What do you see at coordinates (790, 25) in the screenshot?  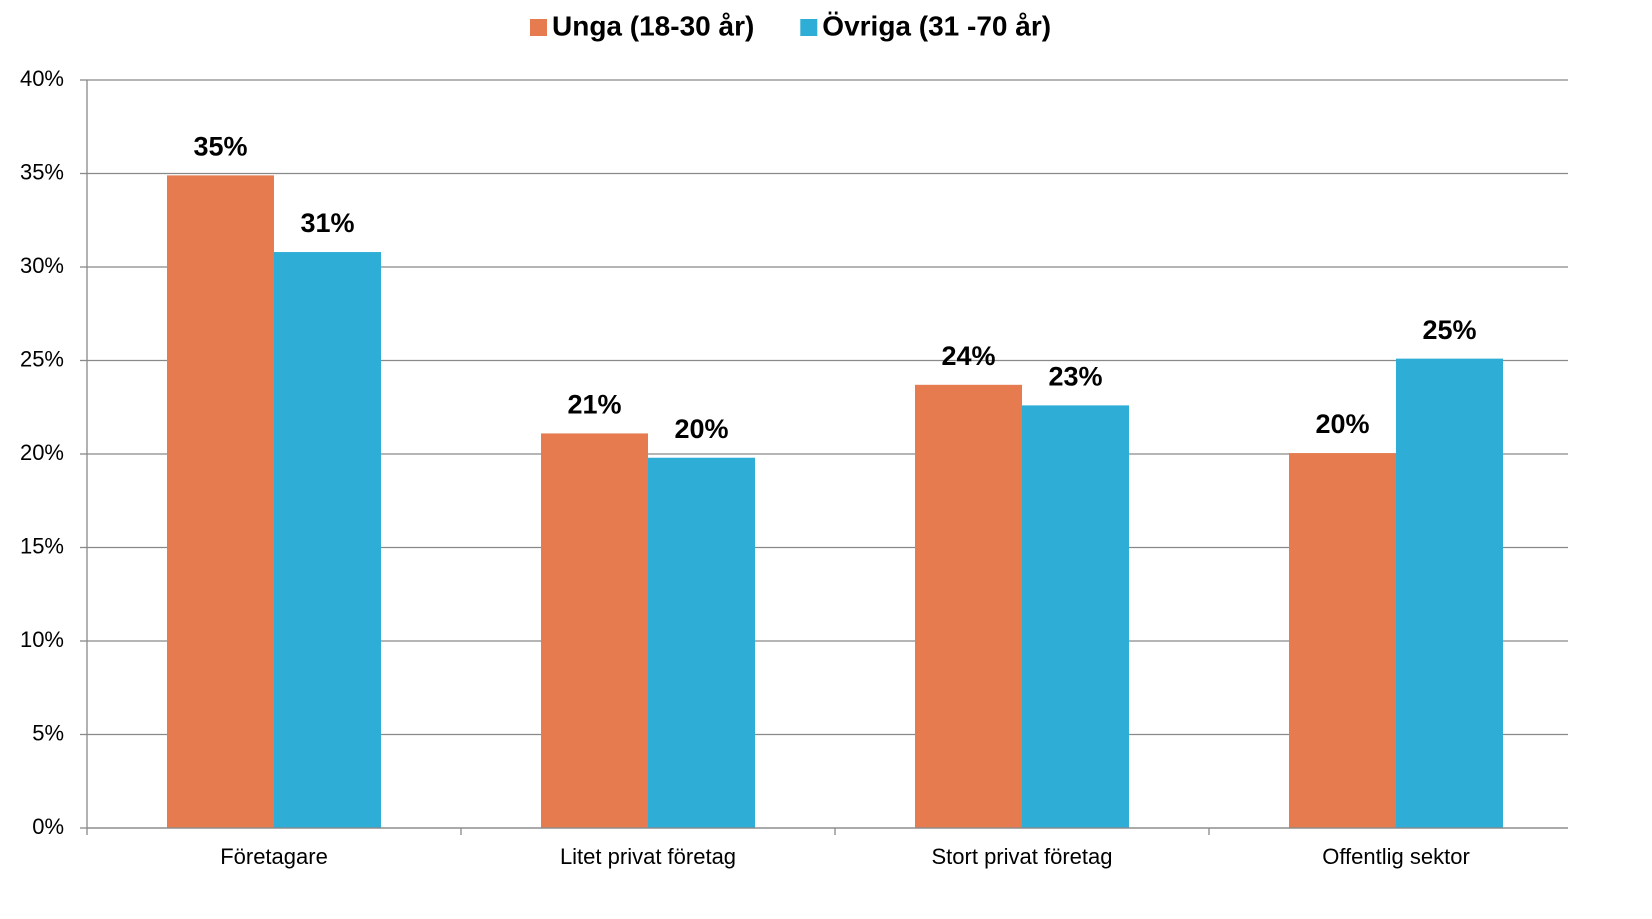 I see `legend: Unga (18-30 år) Övriga (31 -70 år)` at bounding box center [790, 25].